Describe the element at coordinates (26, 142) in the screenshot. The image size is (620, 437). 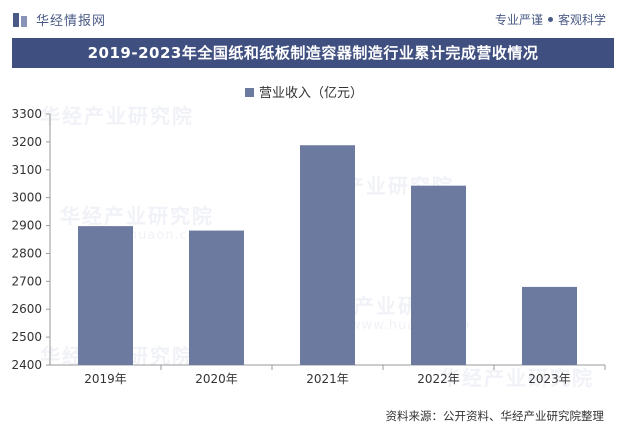
I see `y-tick-label: 3200` at that location.